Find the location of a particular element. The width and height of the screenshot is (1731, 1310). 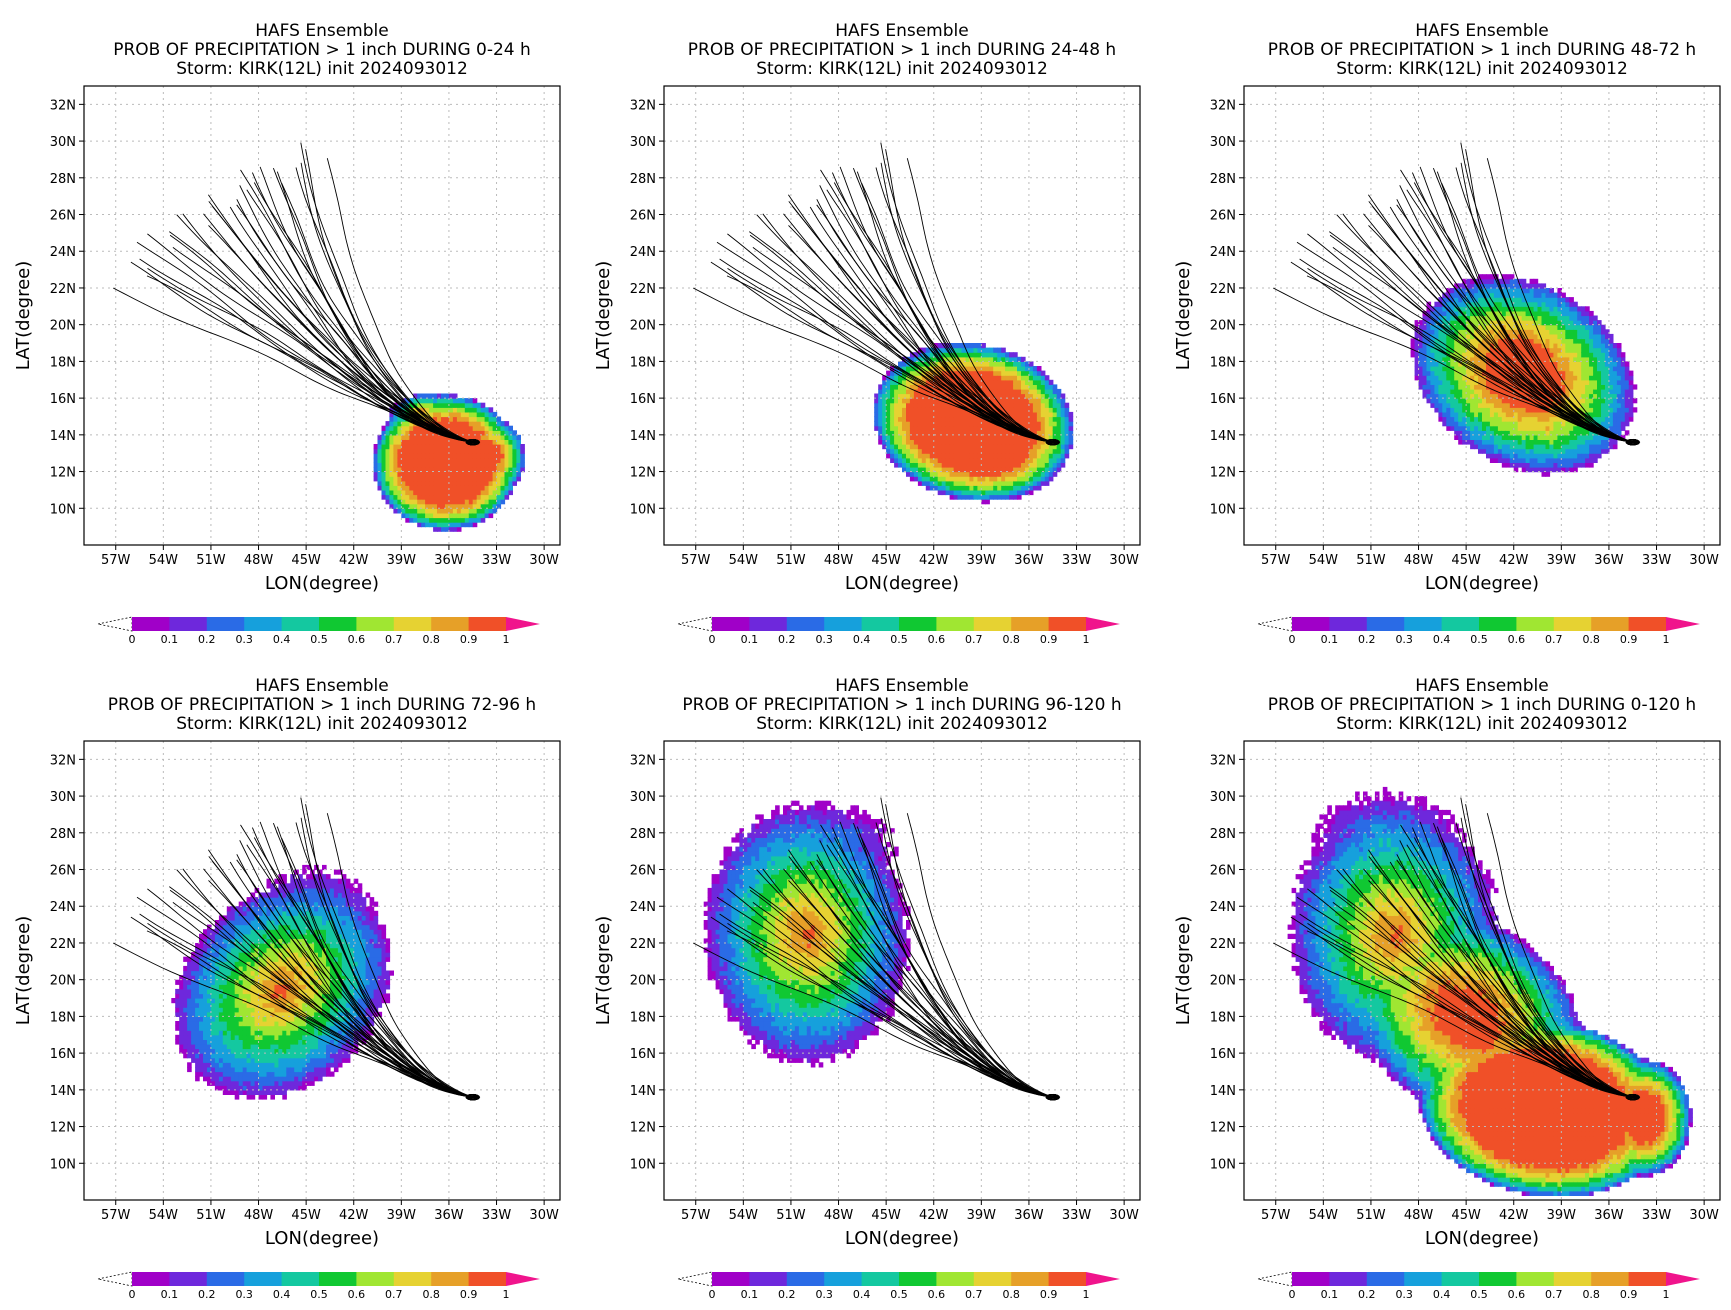

y-tick-label: 16N is located at coordinates (1223, 399).